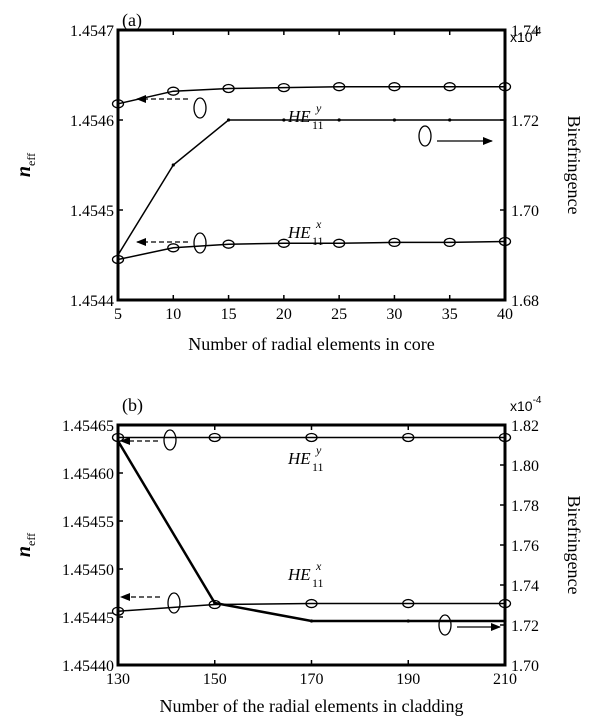 This screenshot has height=719, width=589. I want to click on y-left-tick-label: 1.45445, so click(88, 618).